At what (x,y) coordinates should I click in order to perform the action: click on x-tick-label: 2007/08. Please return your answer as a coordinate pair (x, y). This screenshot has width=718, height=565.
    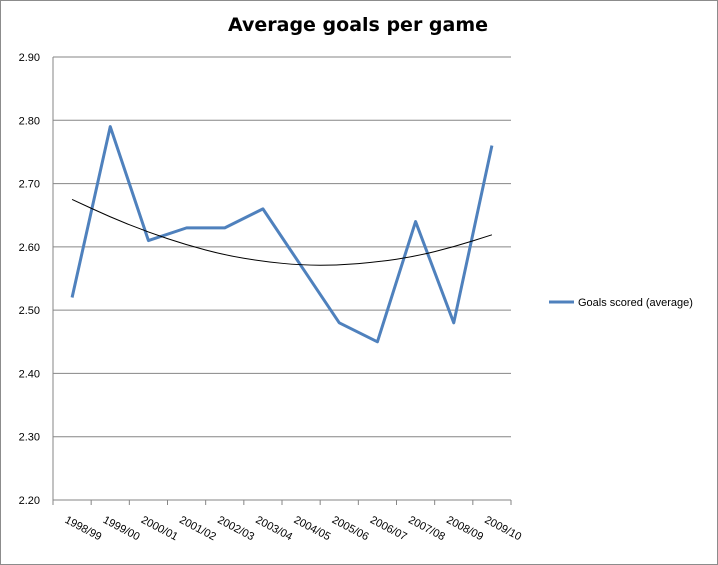
    Looking at the image, I should click on (426, 528).